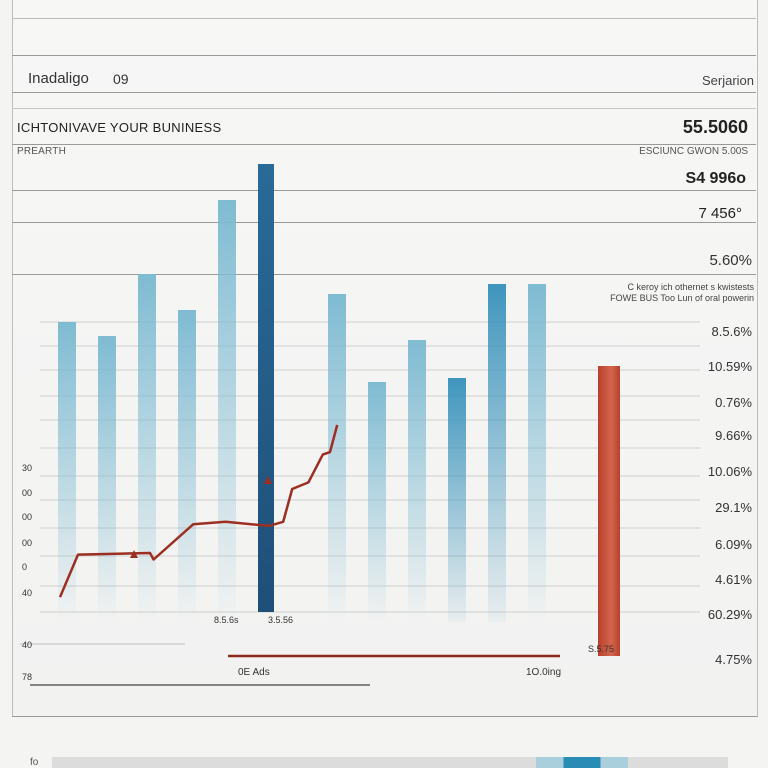 The image size is (768, 768). Describe the element at coordinates (730, 614) in the screenshot. I see `y-tick-label-right: 60.29%` at that location.